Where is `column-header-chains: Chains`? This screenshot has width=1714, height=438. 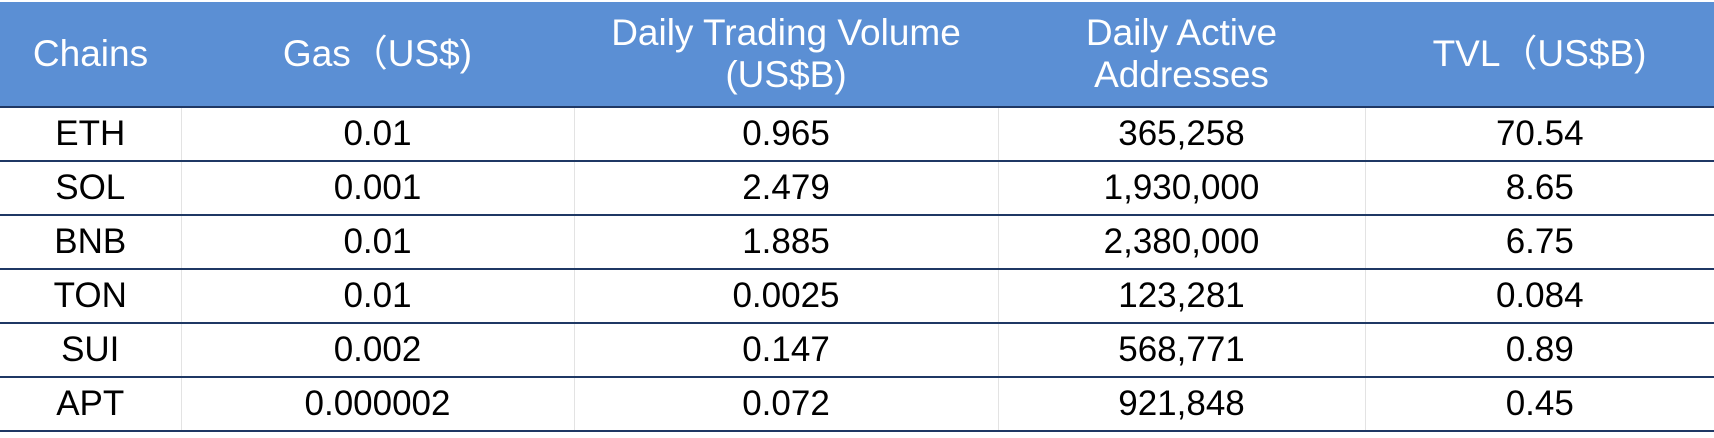
column-header-chains: Chains is located at coordinates (90, 55).